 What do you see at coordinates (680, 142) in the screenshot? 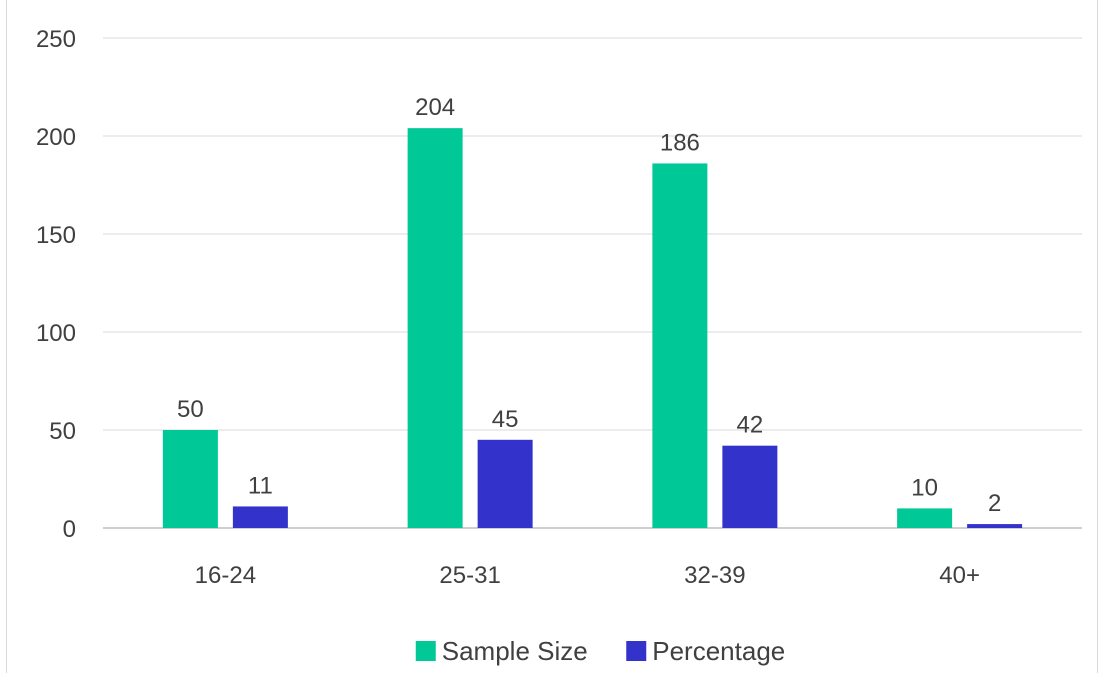
I see `data-label: 186` at bounding box center [680, 142].